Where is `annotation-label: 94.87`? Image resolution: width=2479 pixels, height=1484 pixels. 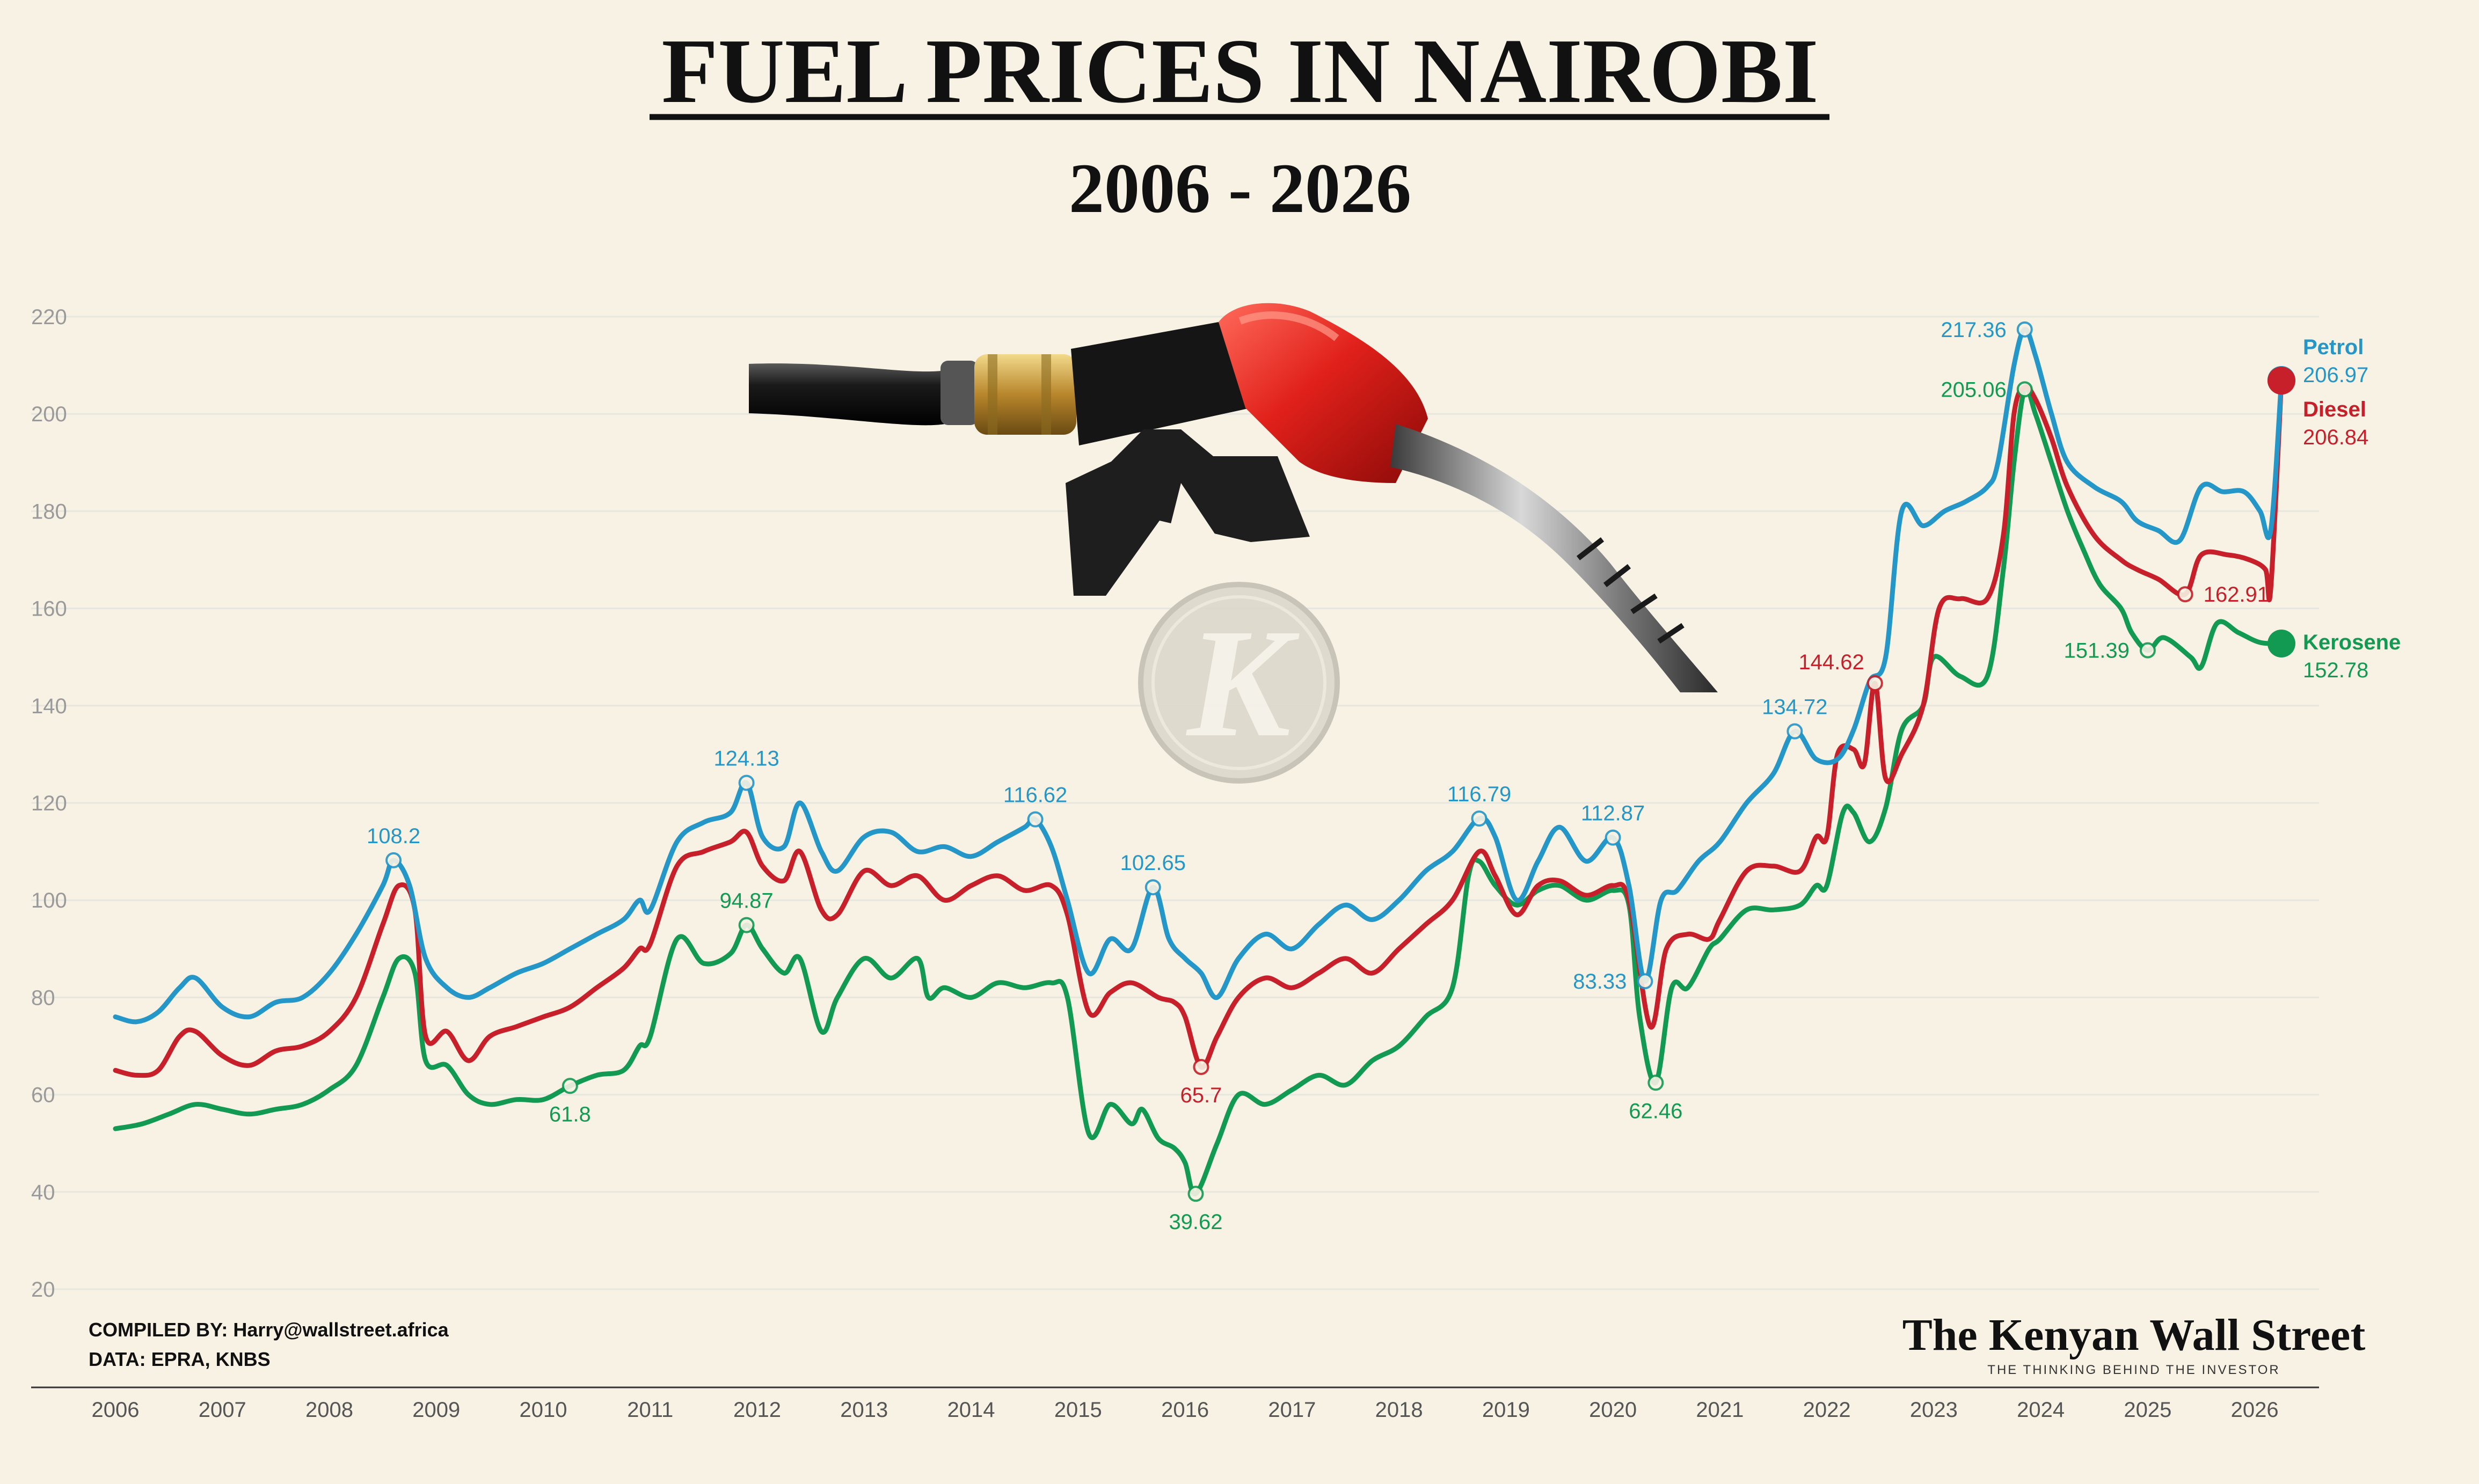 annotation-label: 94.87 is located at coordinates (747, 901).